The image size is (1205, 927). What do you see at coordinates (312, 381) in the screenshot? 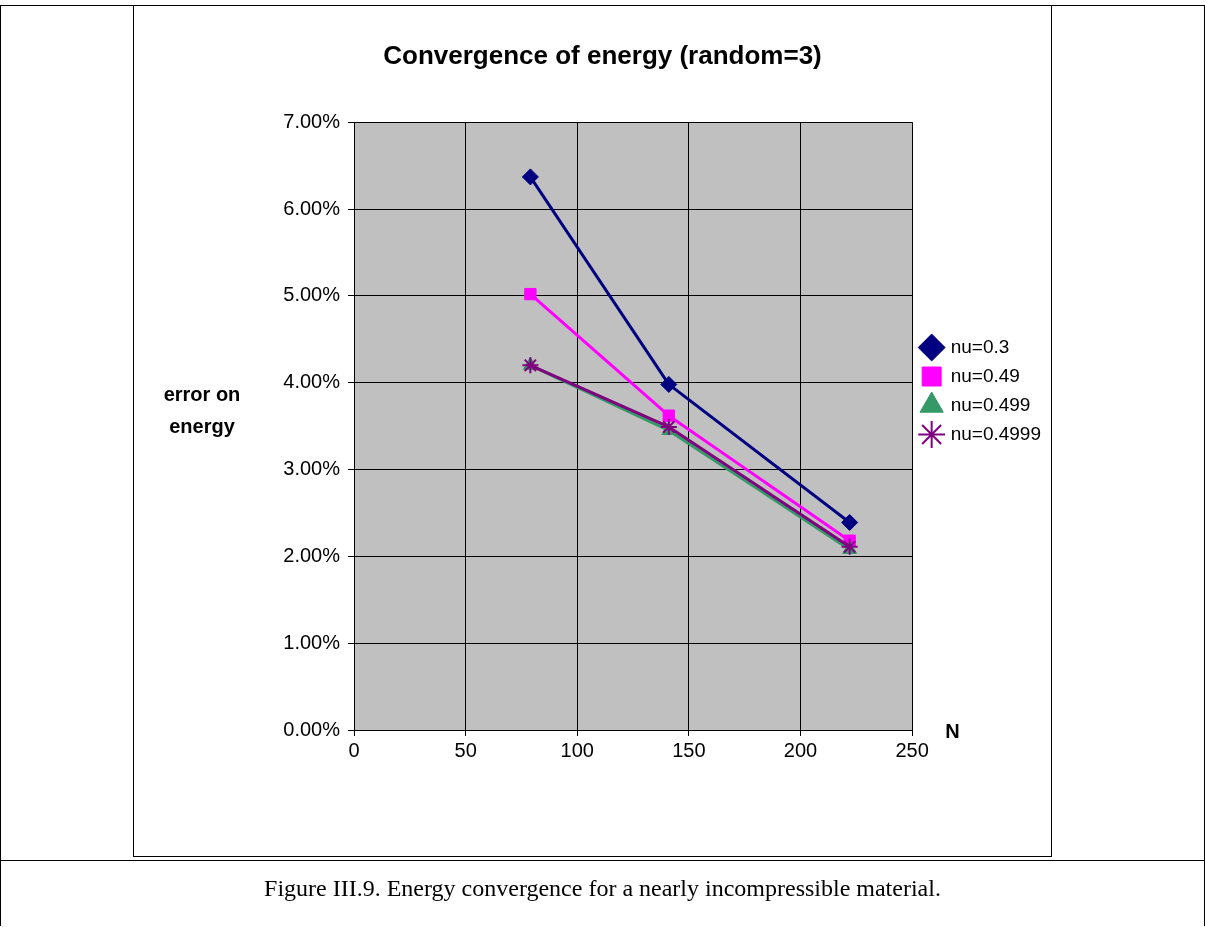
I see `y-tick-label: 4.00%` at bounding box center [312, 381].